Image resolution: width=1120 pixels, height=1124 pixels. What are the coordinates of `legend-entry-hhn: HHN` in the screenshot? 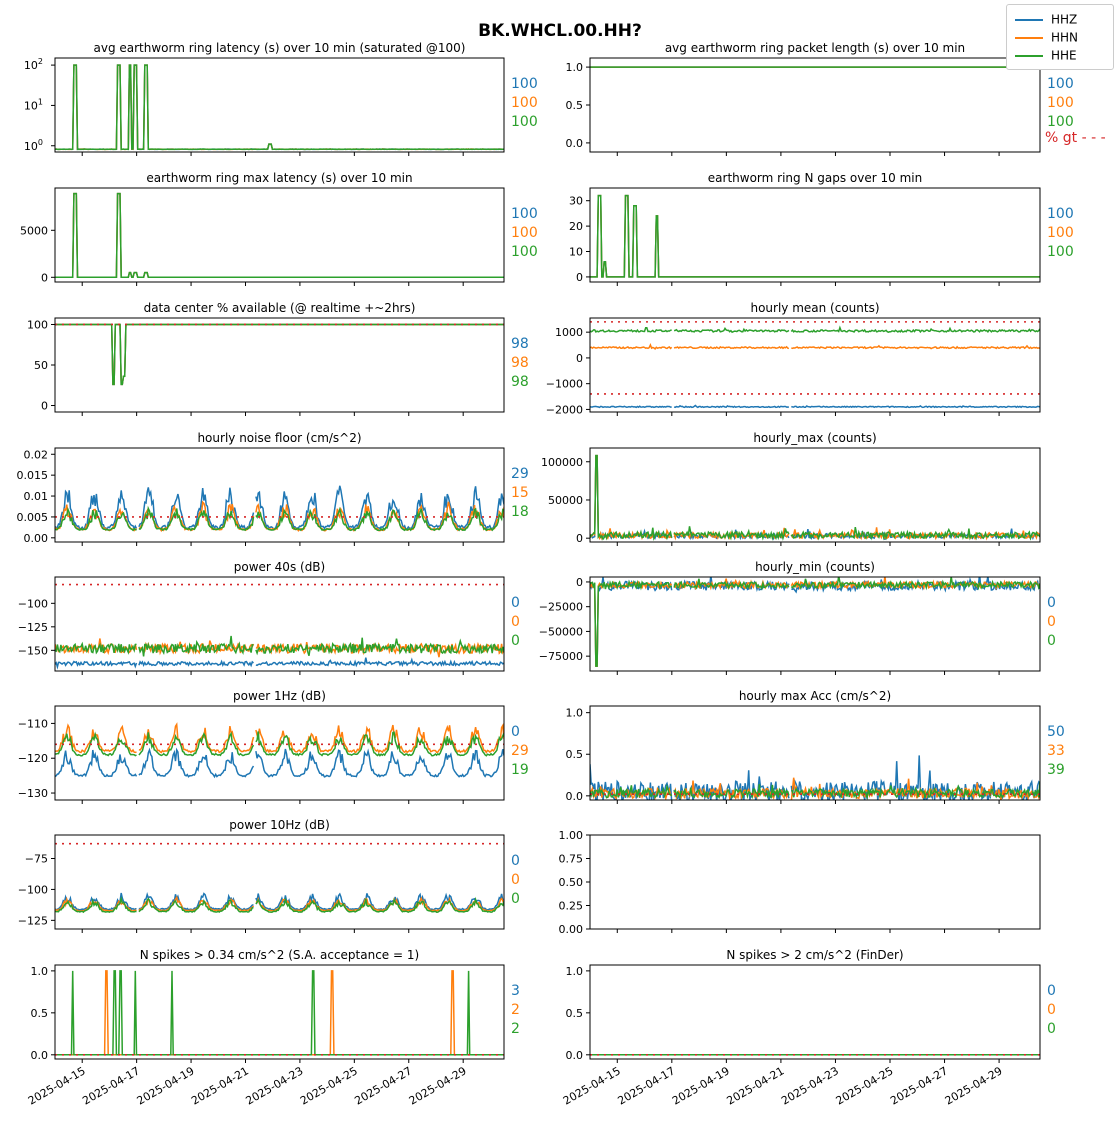 It's located at (1046, 37).